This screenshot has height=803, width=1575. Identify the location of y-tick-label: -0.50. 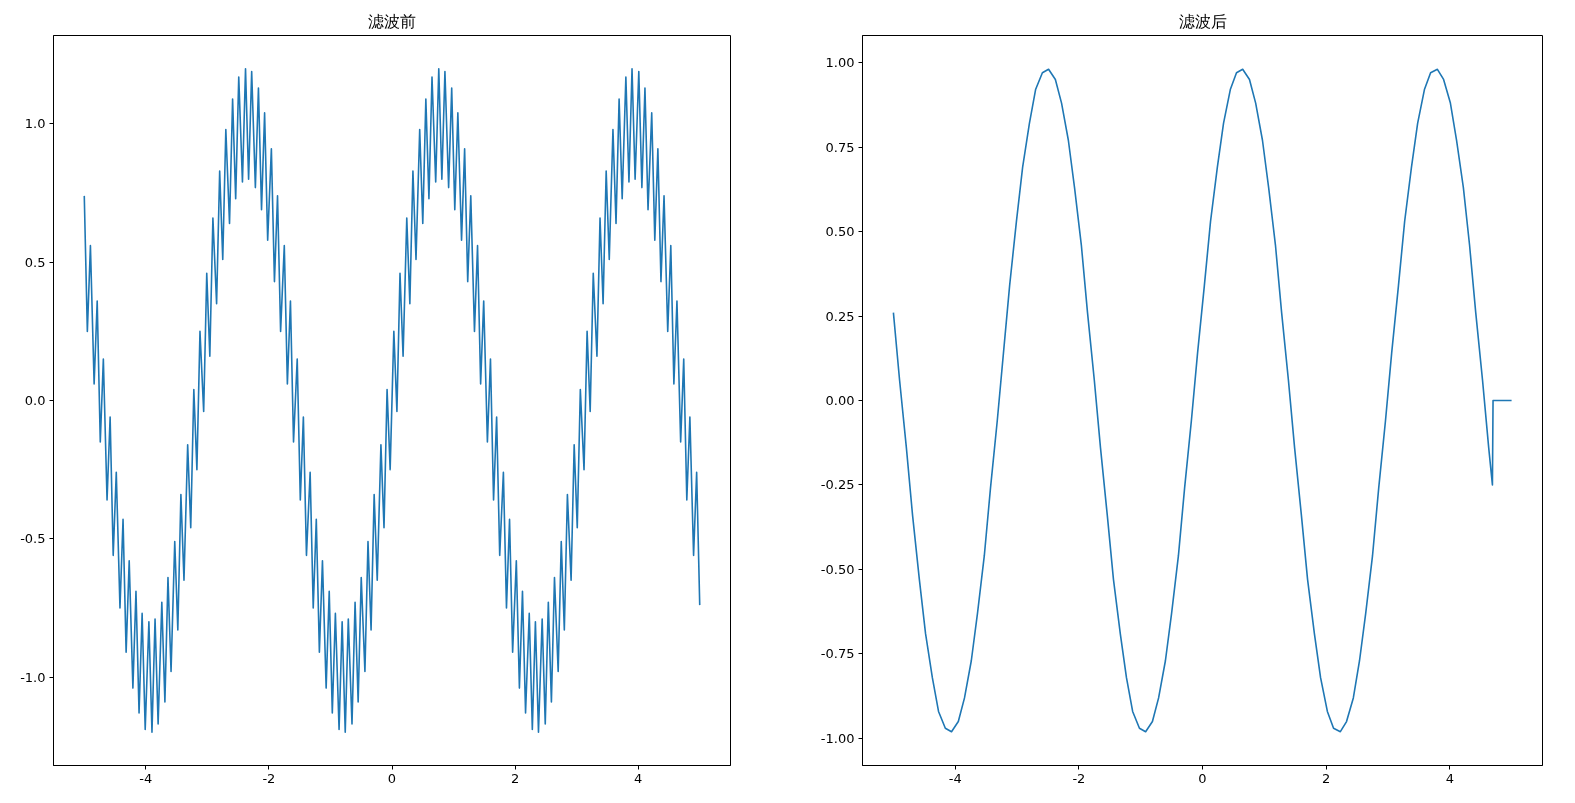
(837, 569).